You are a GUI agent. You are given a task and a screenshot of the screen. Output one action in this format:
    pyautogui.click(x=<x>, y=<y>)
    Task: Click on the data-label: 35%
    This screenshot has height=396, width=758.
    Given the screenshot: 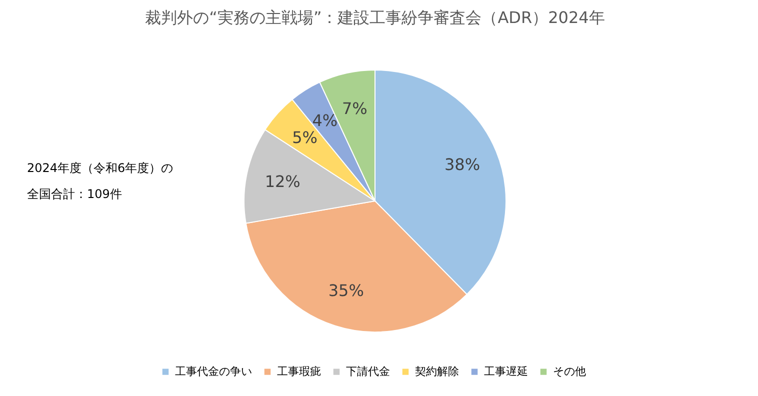 What is the action you would take?
    pyautogui.click(x=346, y=290)
    